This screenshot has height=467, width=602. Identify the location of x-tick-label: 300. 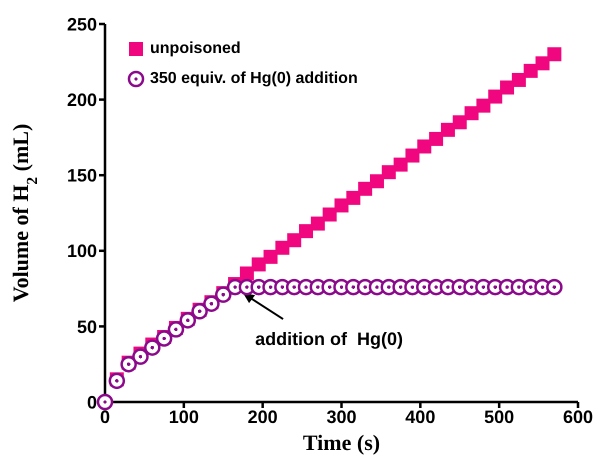
(341, 416).